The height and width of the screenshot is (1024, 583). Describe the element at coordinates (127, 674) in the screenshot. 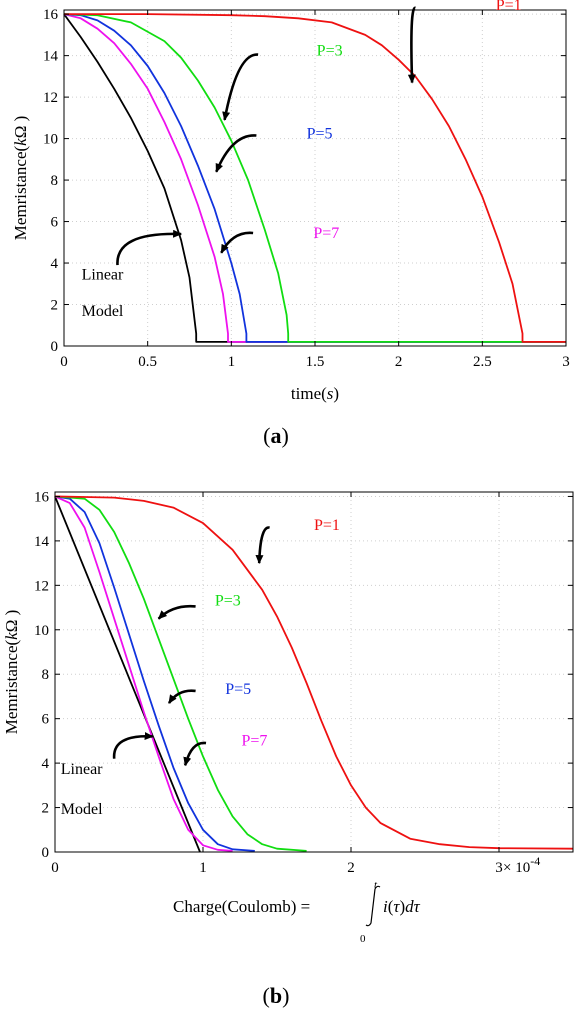

I see `series-line-linear-model` at that location.